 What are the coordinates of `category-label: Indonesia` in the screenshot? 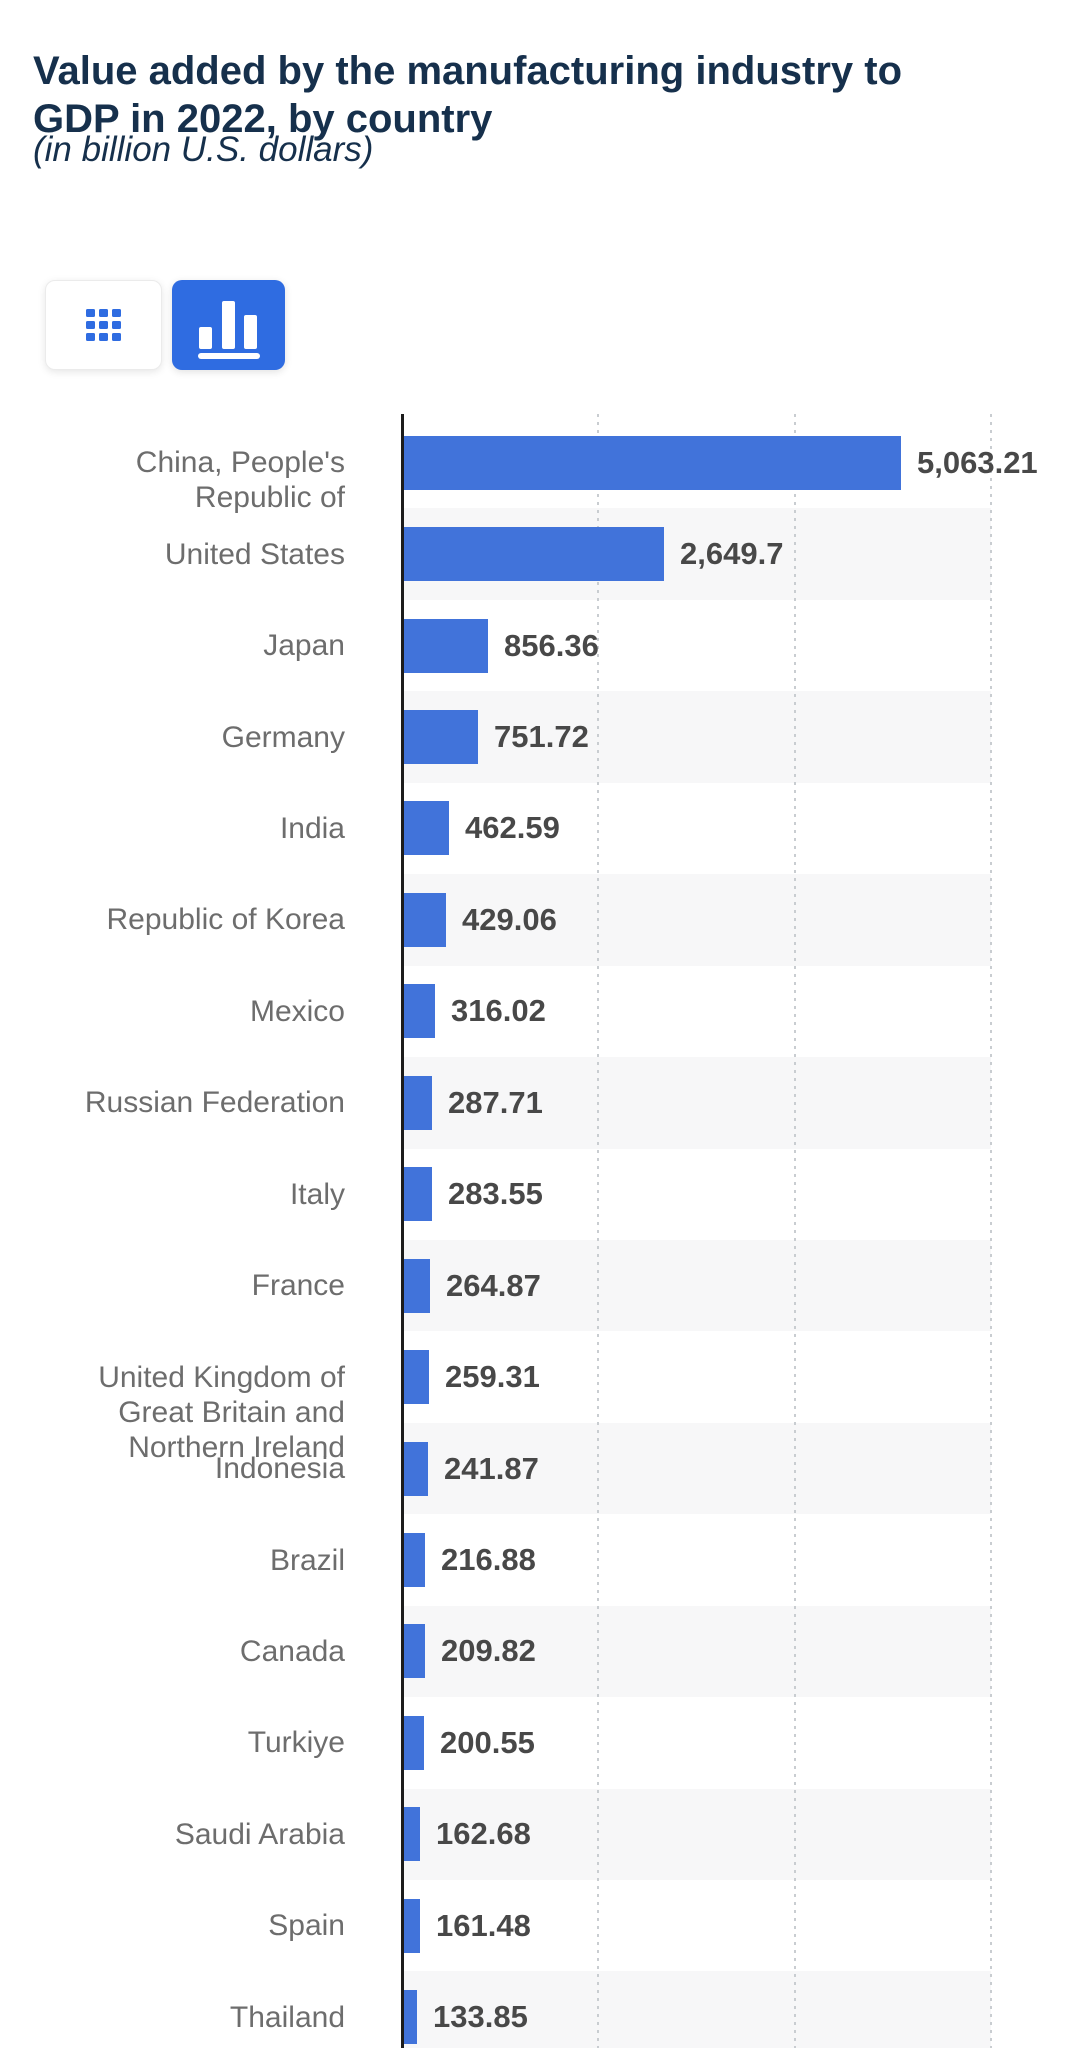 It's located at (279, 1468).